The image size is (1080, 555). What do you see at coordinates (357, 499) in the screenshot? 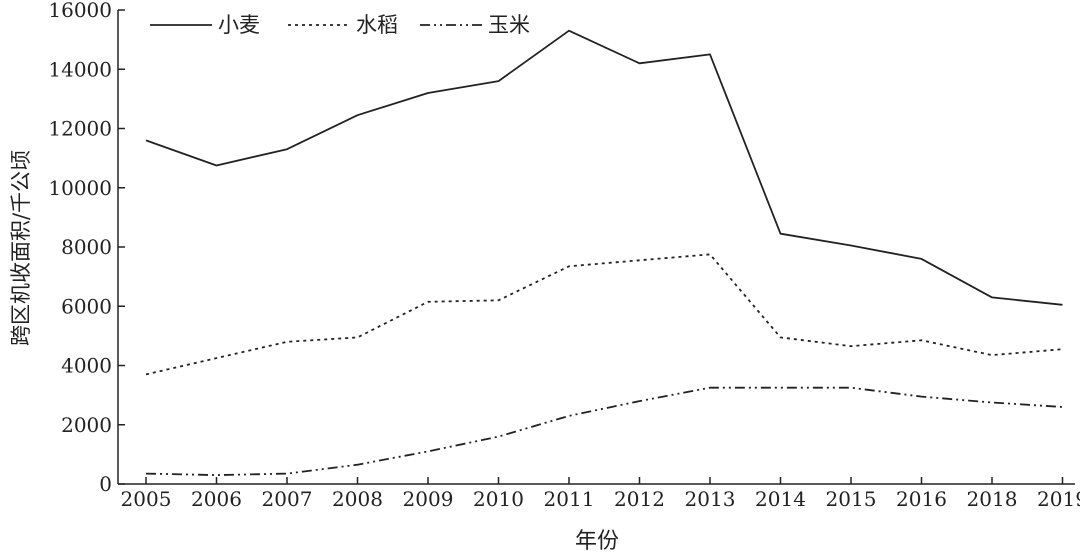
I see `x-tick-label: 2008` at bounding box center [357, 499].